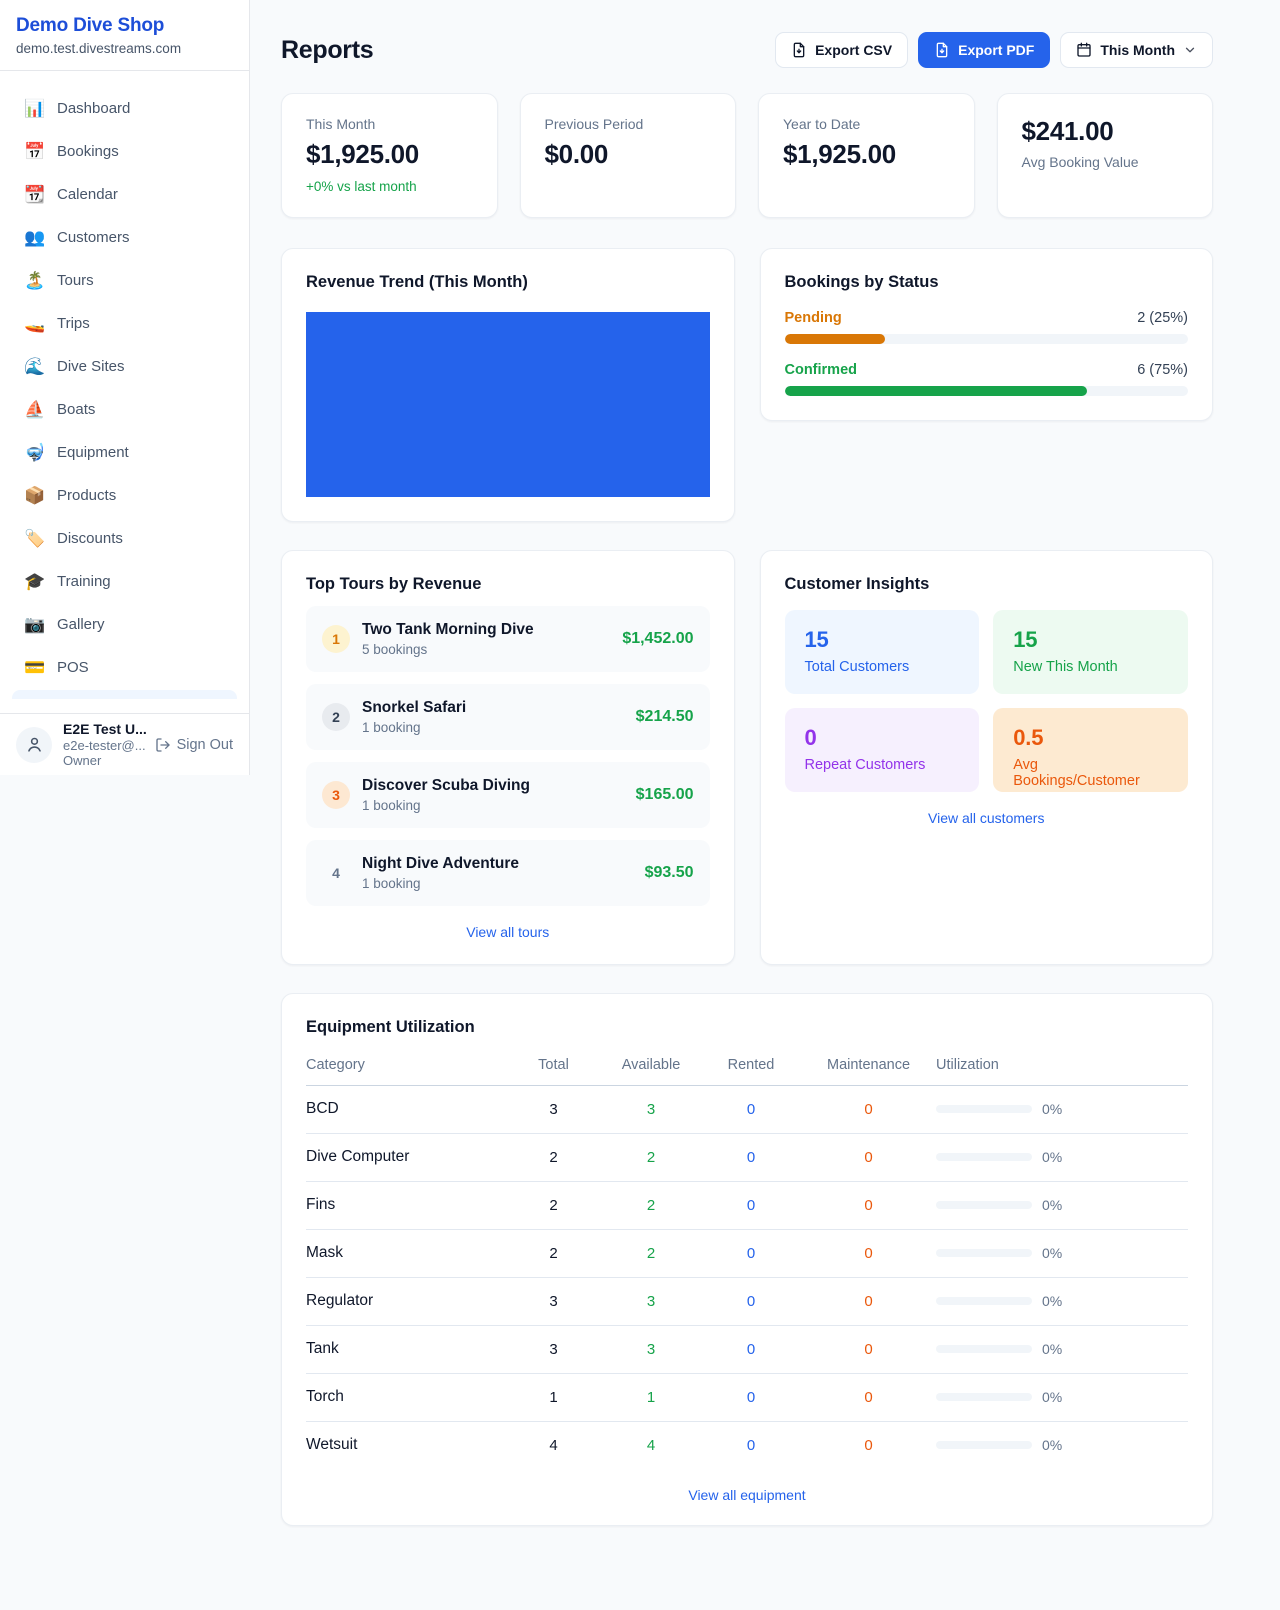  I want to click on equipment-available: 3, so click(651, 1349).